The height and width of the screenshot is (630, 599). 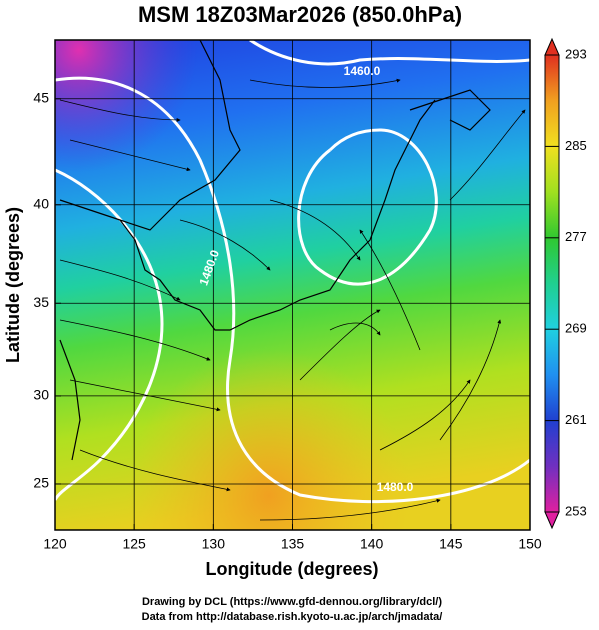 I want to click on x-tick-label: 140, so click(x=372, y=544).